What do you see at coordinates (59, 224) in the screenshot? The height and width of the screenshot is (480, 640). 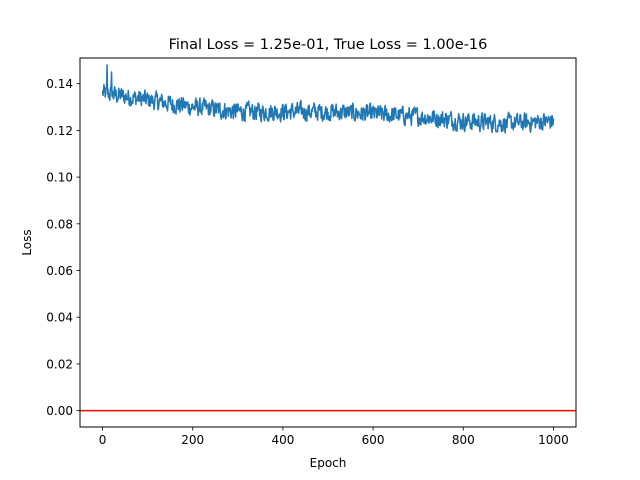 I see `y-tick-label: 0.08` at bounding box center [59, 224].